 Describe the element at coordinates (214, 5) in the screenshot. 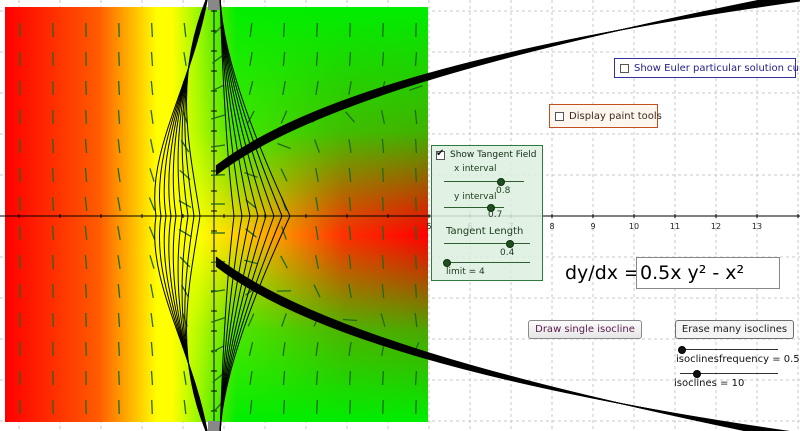

I see `y-axis-top-cap` at that location.